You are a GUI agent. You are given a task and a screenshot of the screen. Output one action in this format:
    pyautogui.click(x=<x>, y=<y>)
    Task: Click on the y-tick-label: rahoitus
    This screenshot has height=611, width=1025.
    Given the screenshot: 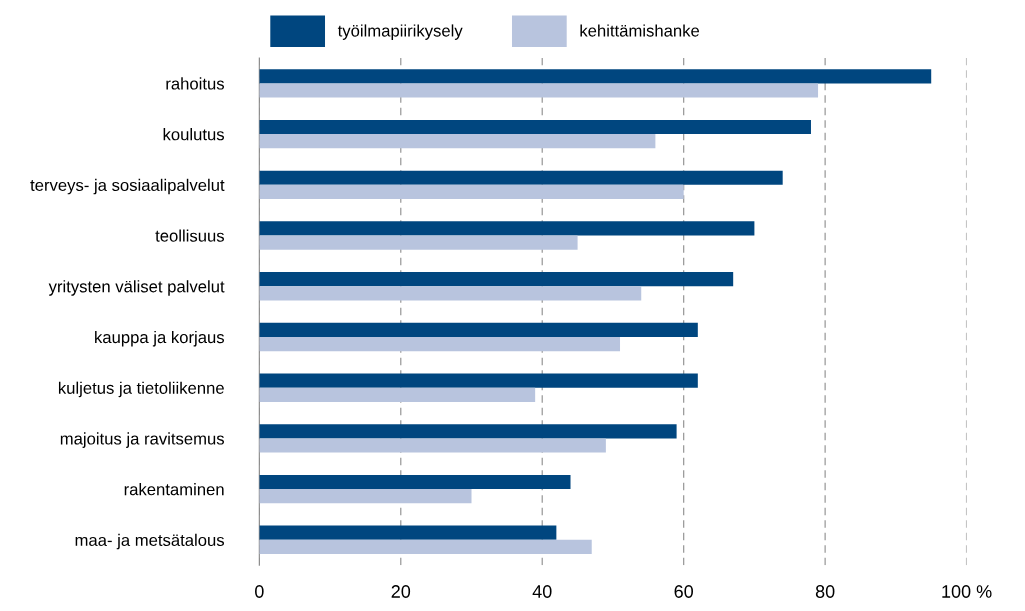 What is the action you would take?
    pyautogui.click(x=195, y=83)
    